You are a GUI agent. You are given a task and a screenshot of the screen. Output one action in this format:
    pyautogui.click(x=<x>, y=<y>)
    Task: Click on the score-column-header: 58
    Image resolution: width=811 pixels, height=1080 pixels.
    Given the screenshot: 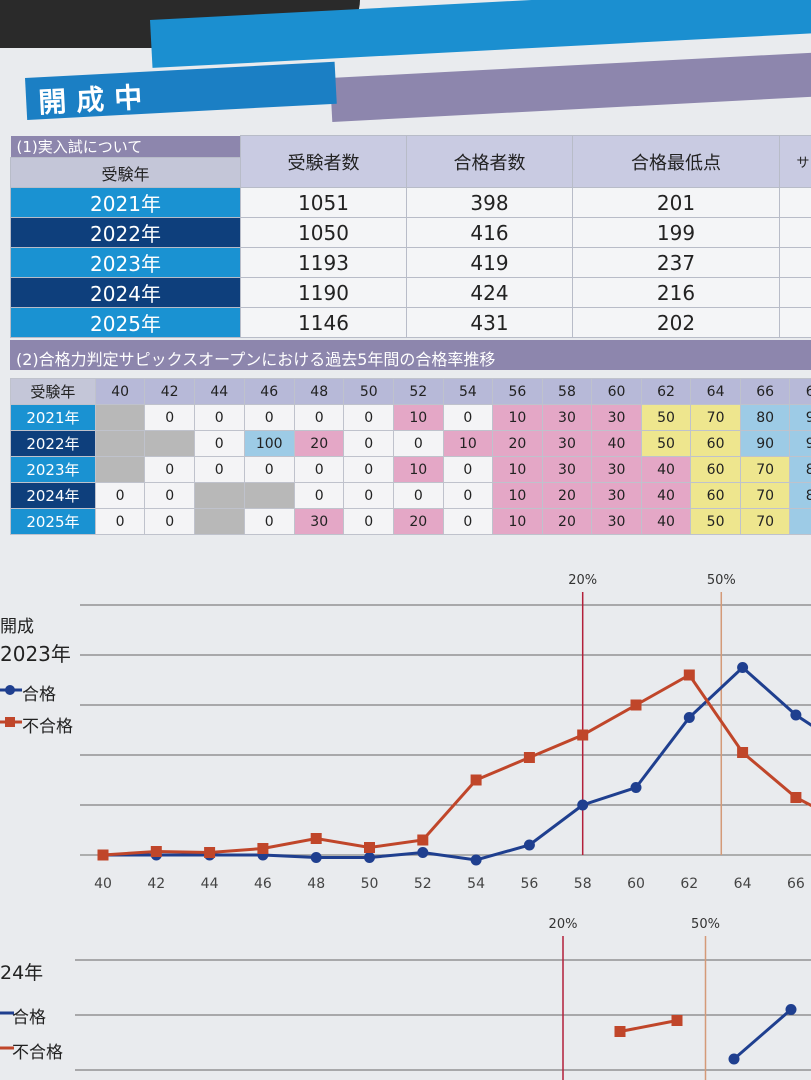 What is the action you would take?
    pyautogui.click(x=567, y=391)
    